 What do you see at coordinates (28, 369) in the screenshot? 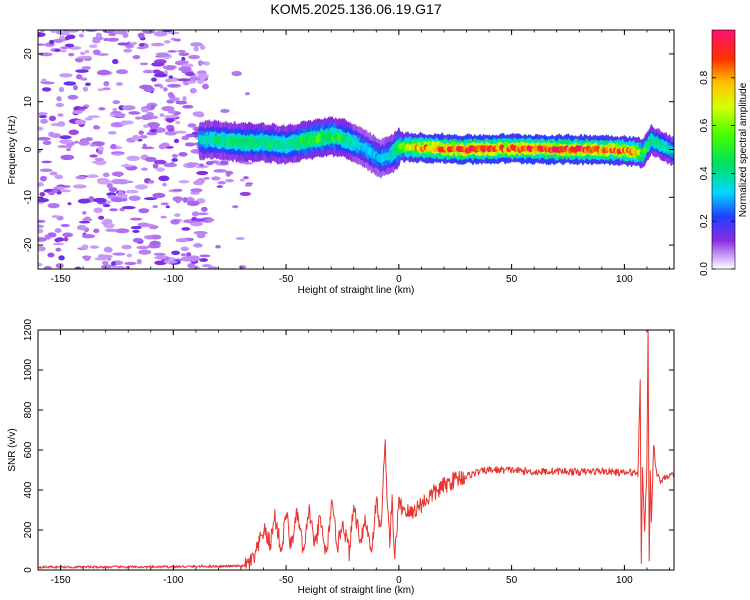
I see `snr-y-tick-label: 1000` at bounding box center [28, 369].